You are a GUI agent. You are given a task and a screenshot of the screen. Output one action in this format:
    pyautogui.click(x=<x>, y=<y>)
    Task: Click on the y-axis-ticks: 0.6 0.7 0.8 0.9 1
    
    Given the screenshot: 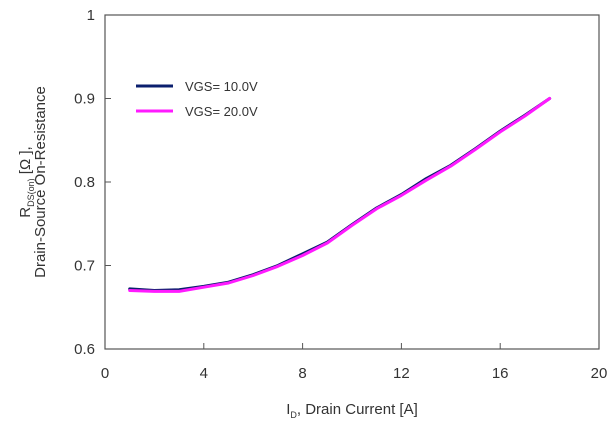 What is the action you would take?
    pyautogui.click(x=92, y=182)
    